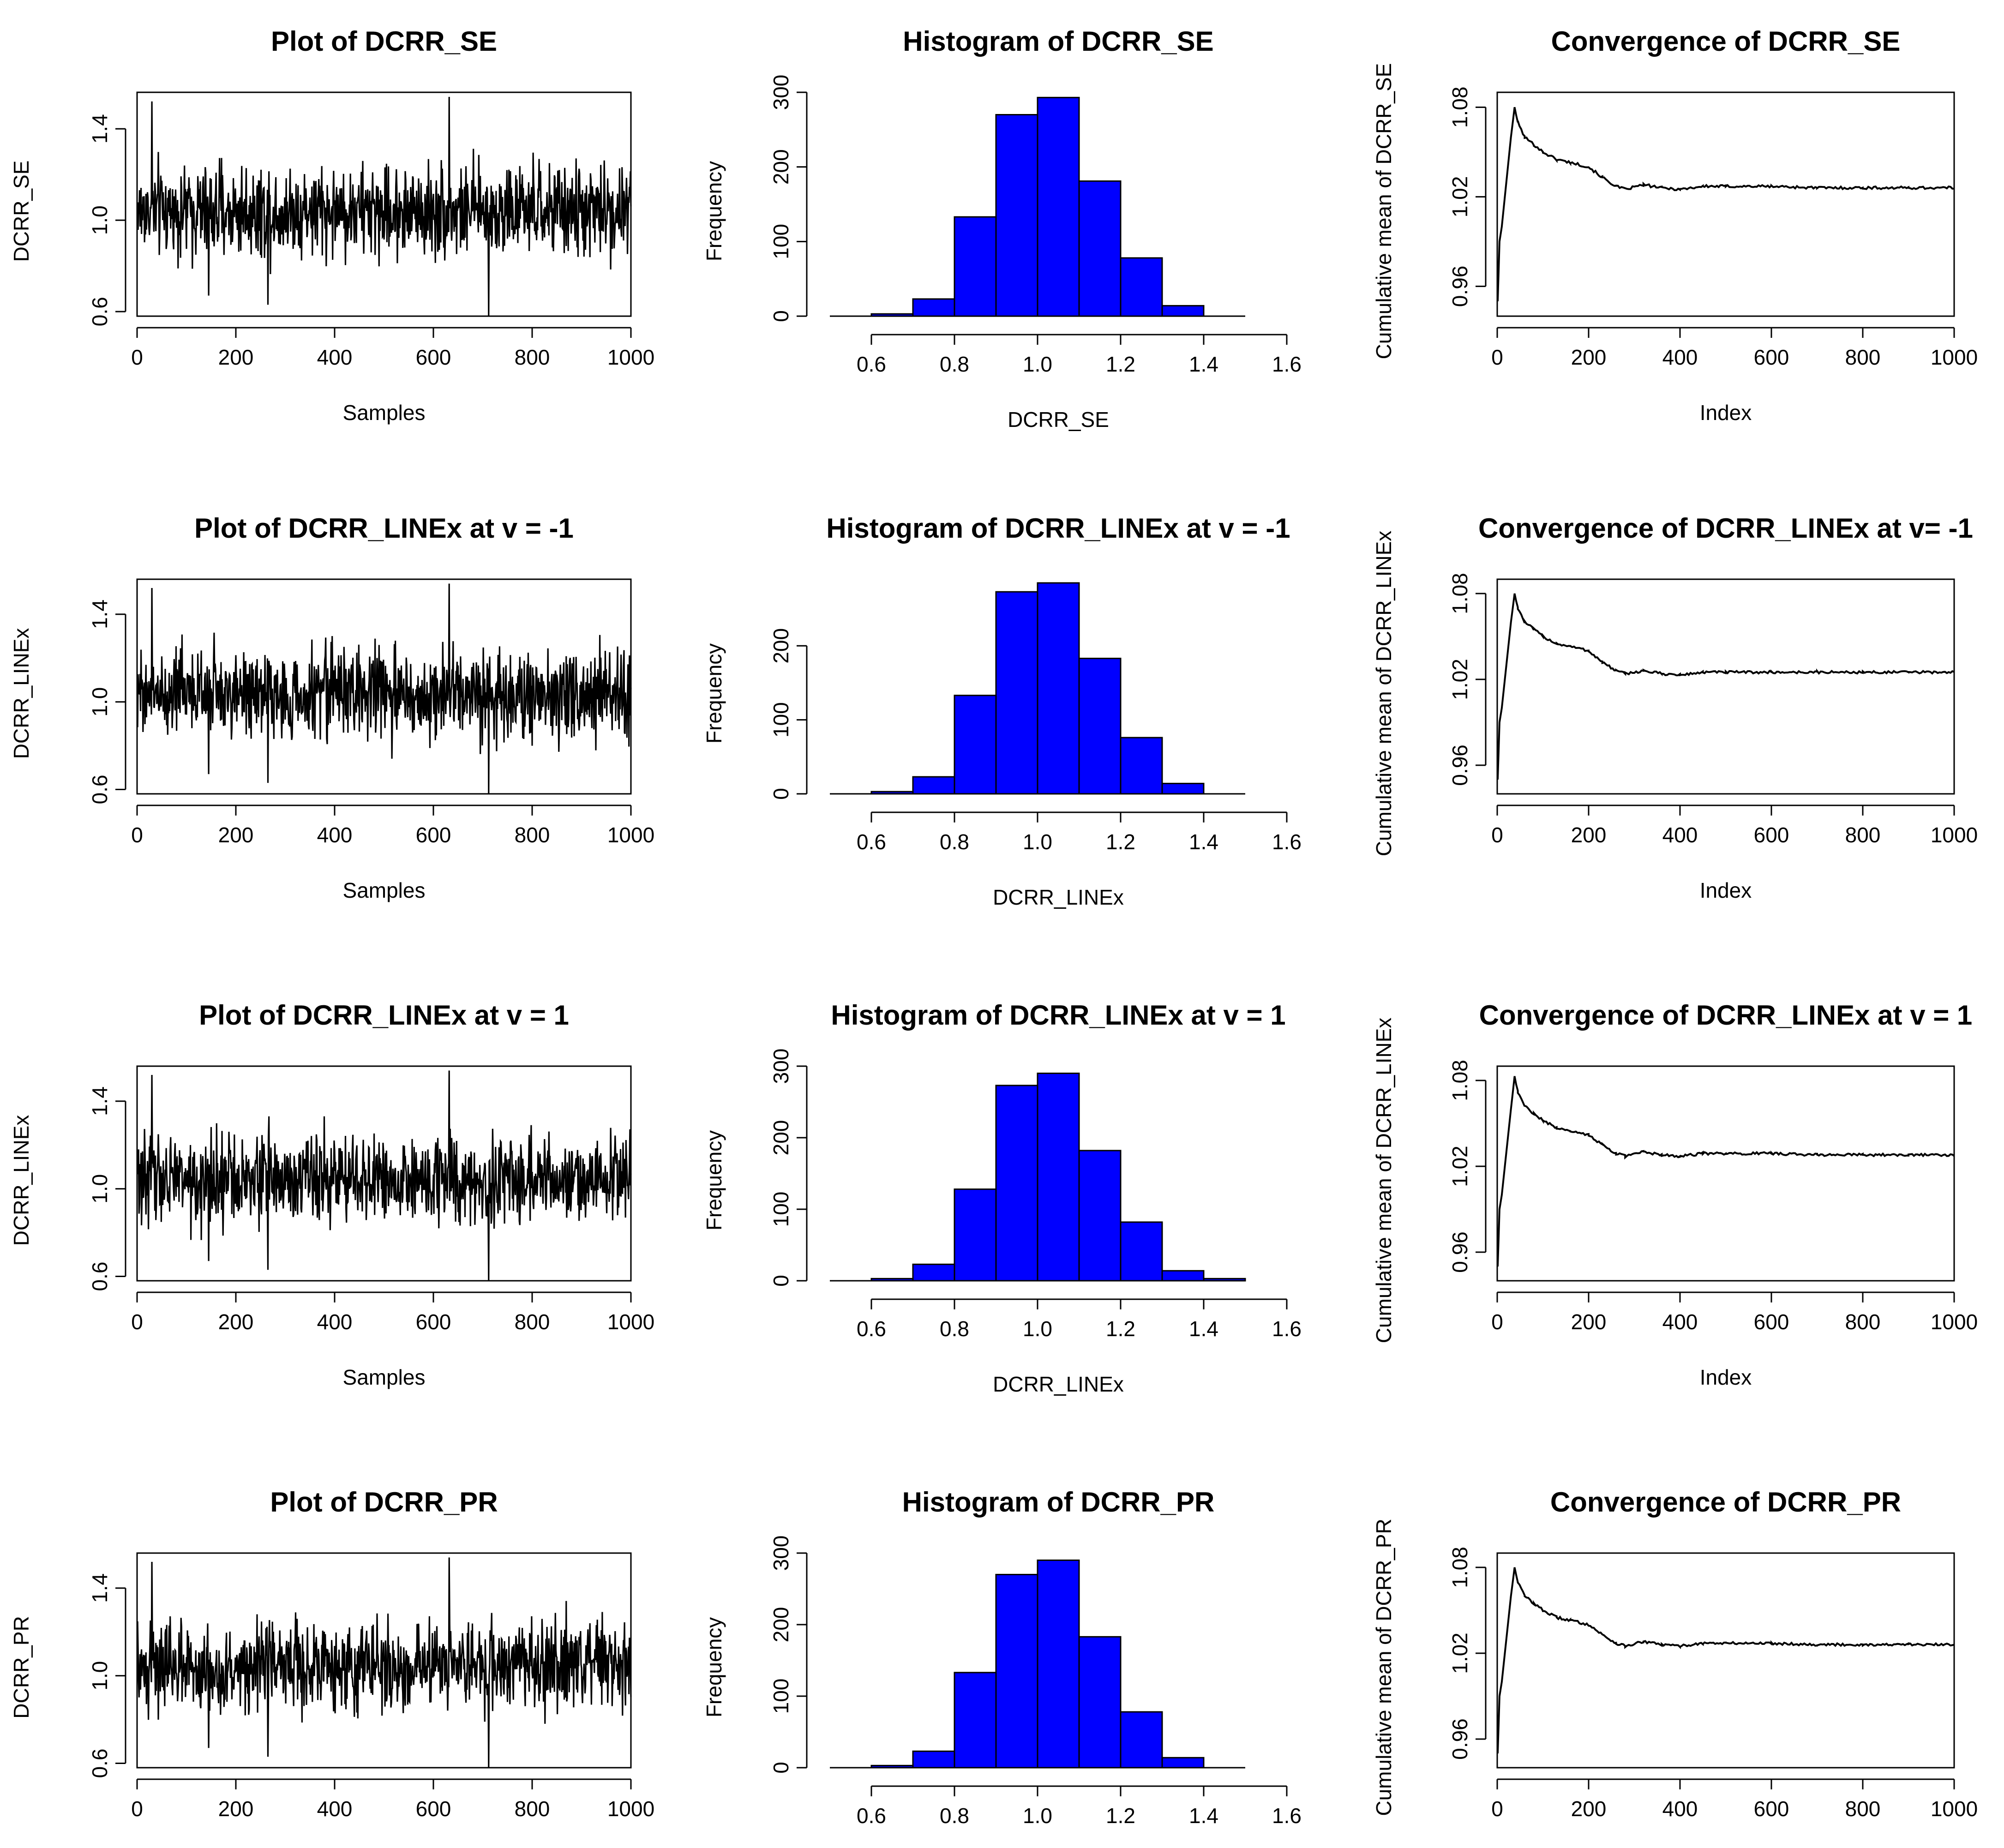 This screenshot has height=1848, width=2004. What do you see at coordinates (781, 1768) in the screenshot?
I see `y-tick-label: 0` at bounding box center [781, 1768].